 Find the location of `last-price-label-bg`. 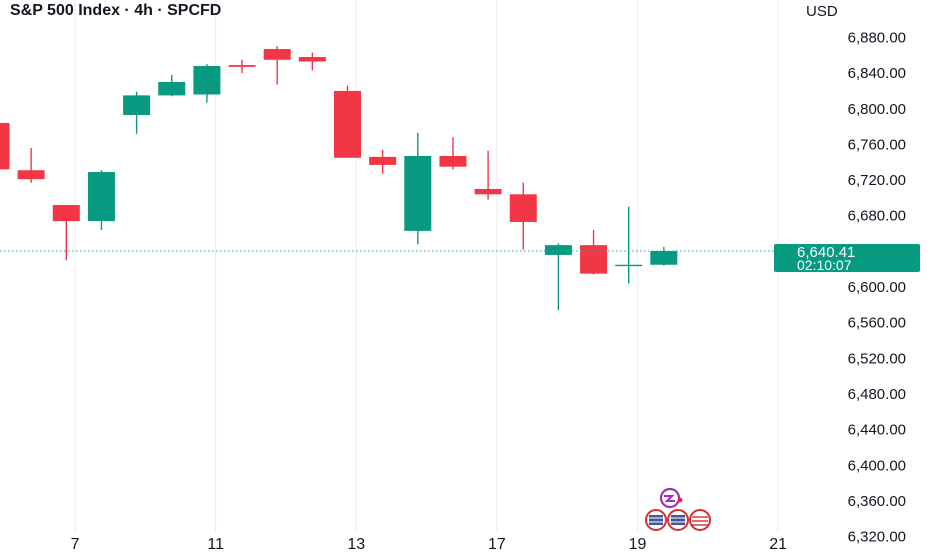

last-price-label-bg is located at coordinates (847, 258).